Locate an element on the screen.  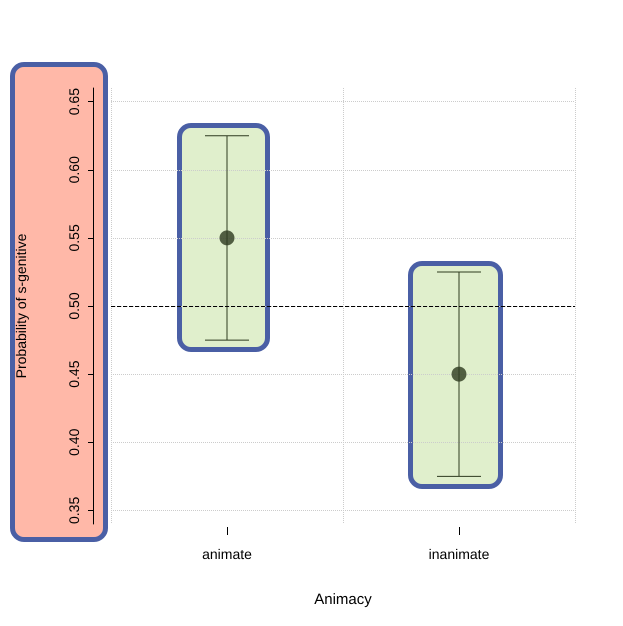
x-tick-label: animate is located at coordinates (227, 554).